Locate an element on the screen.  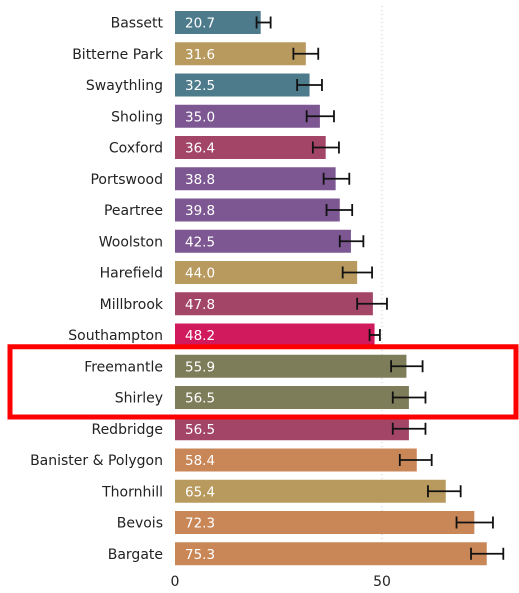
value-label: 55.9 is located at coordinates (200, 367).